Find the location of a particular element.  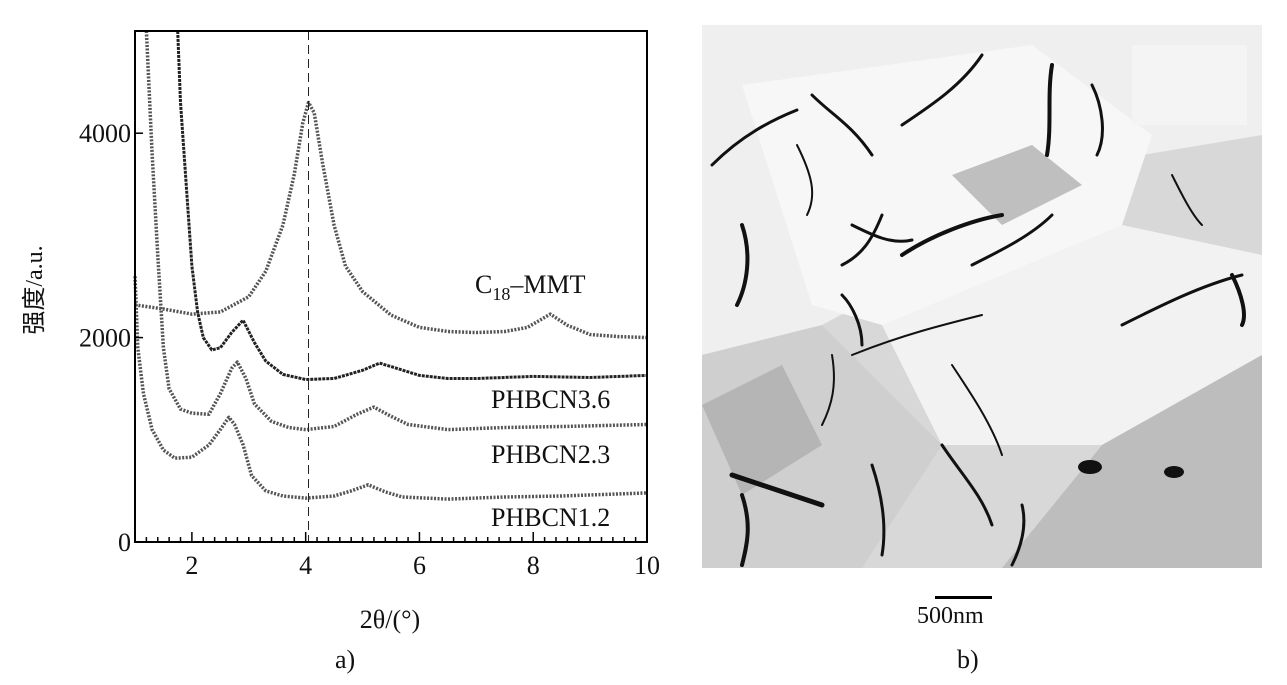

x-tick-label: 6 is located at coordinates (419, 565).